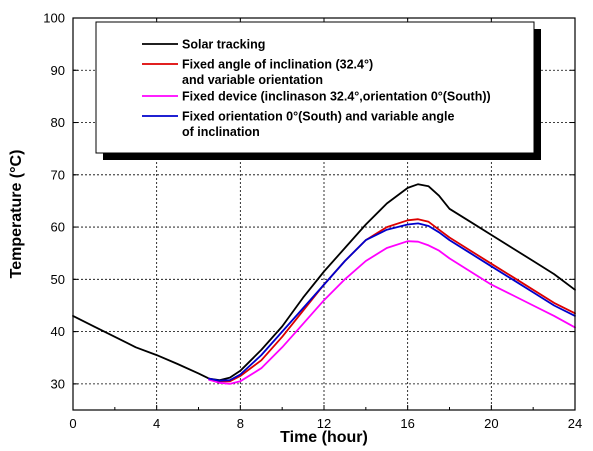 This screenshot has height=451, width=593. I want to click on x-tick-label: 12, so click(324, 423).